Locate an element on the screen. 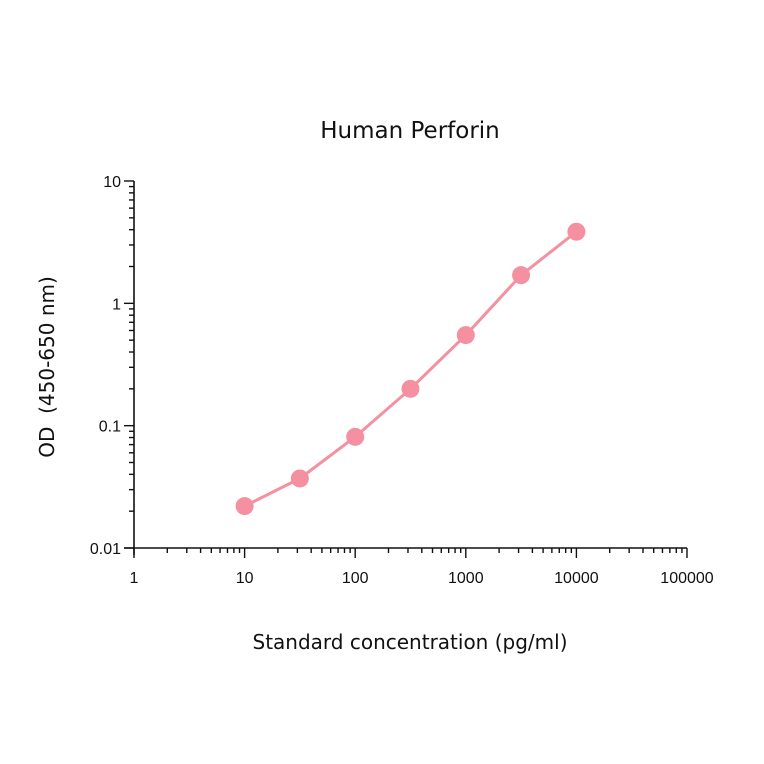 This screenshot has width=764, height=764. y-axis-label: OD (450-650 nm) is located at coordinates (47, 367).